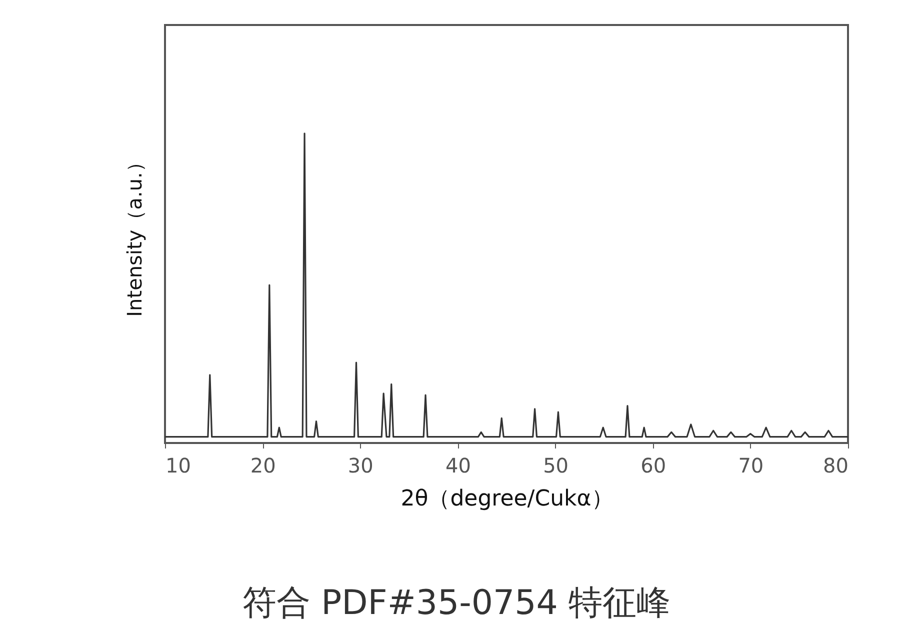 This screenshot has width=913, height=636. I want to click on x-tick-label: 50, so click(556, 466).